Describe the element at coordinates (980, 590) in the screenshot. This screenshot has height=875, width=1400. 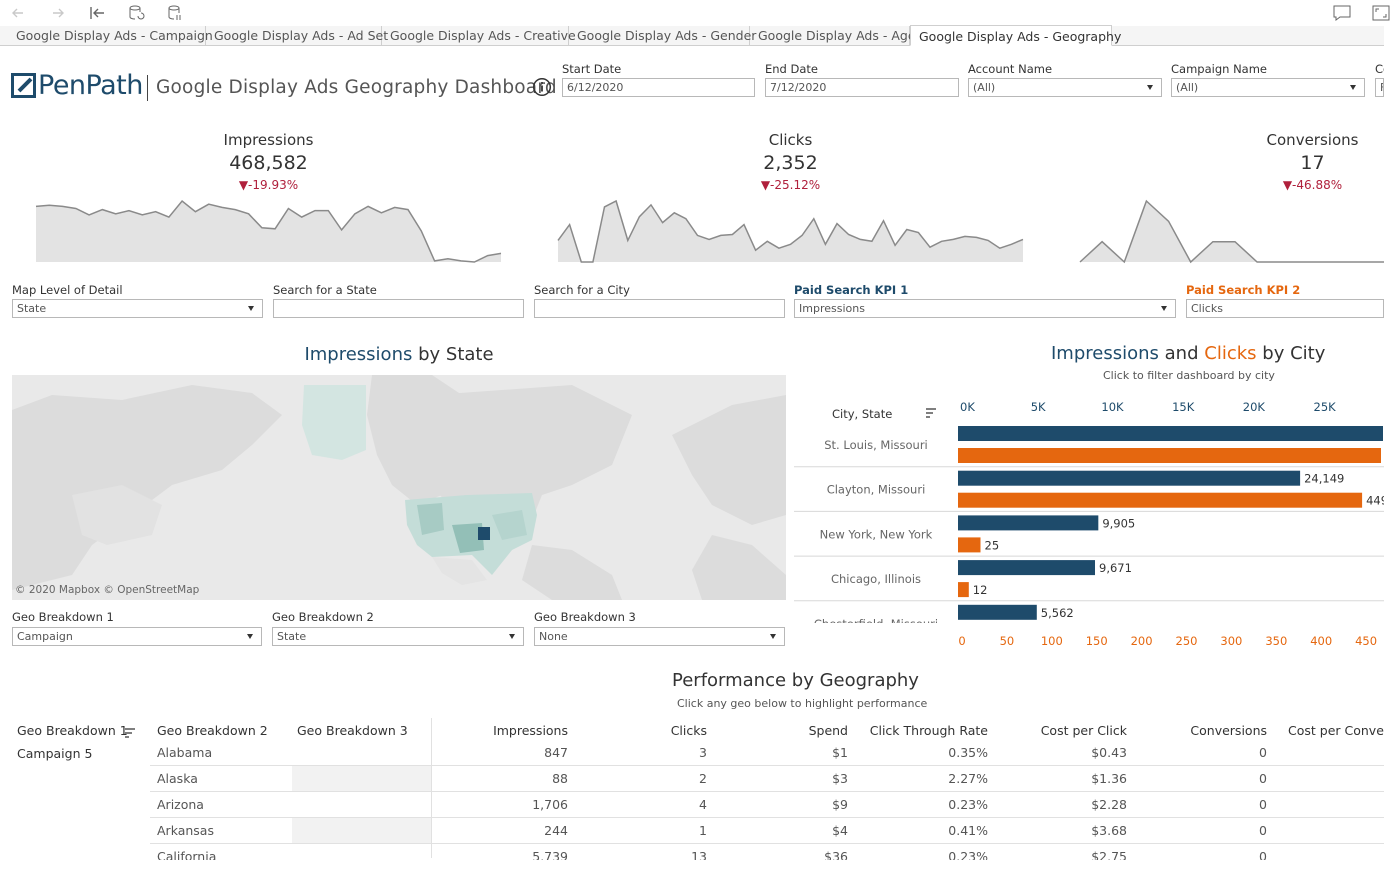
I see `clicks-label: 12` at that location.